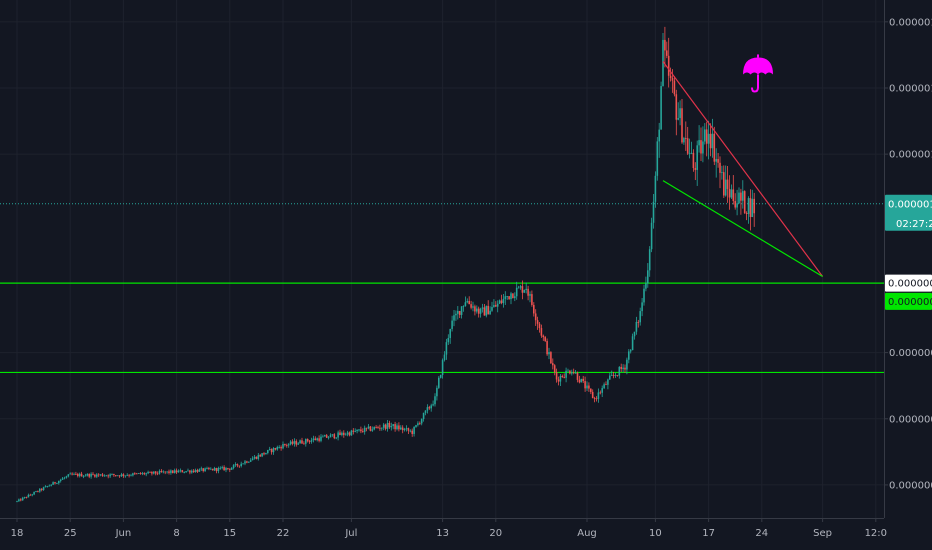 The image size is (932, 550). What do you see at coordinates (910, 485) in the screenshot?
I see `y-tick-label: 0.00000020` at bounding box center [910, 485].